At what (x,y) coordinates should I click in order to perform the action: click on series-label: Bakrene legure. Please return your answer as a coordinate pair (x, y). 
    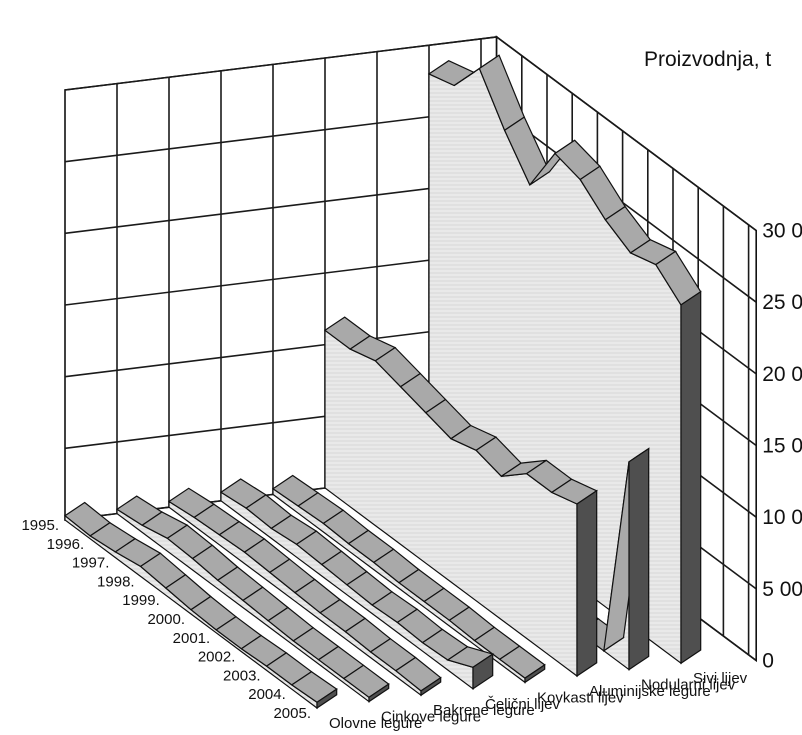
    Looking at the image, I should click on (484, 710).